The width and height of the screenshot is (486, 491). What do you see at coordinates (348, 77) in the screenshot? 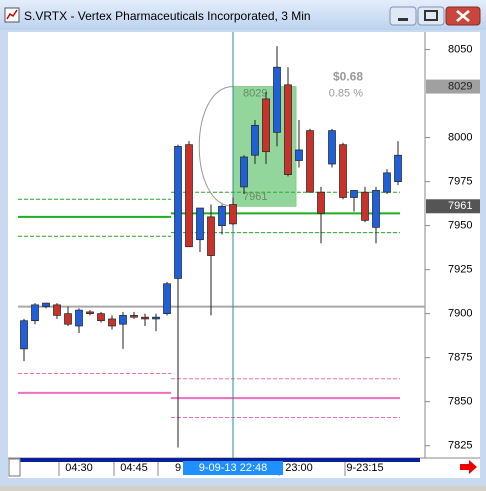
I see `measure-change: $0.68` at bounding box center [348, 77].